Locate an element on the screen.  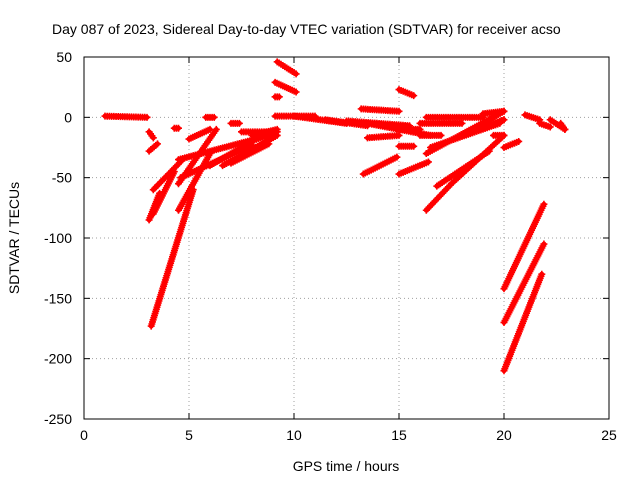
y-tick-label: 50 is located at coordinates (64, 57).